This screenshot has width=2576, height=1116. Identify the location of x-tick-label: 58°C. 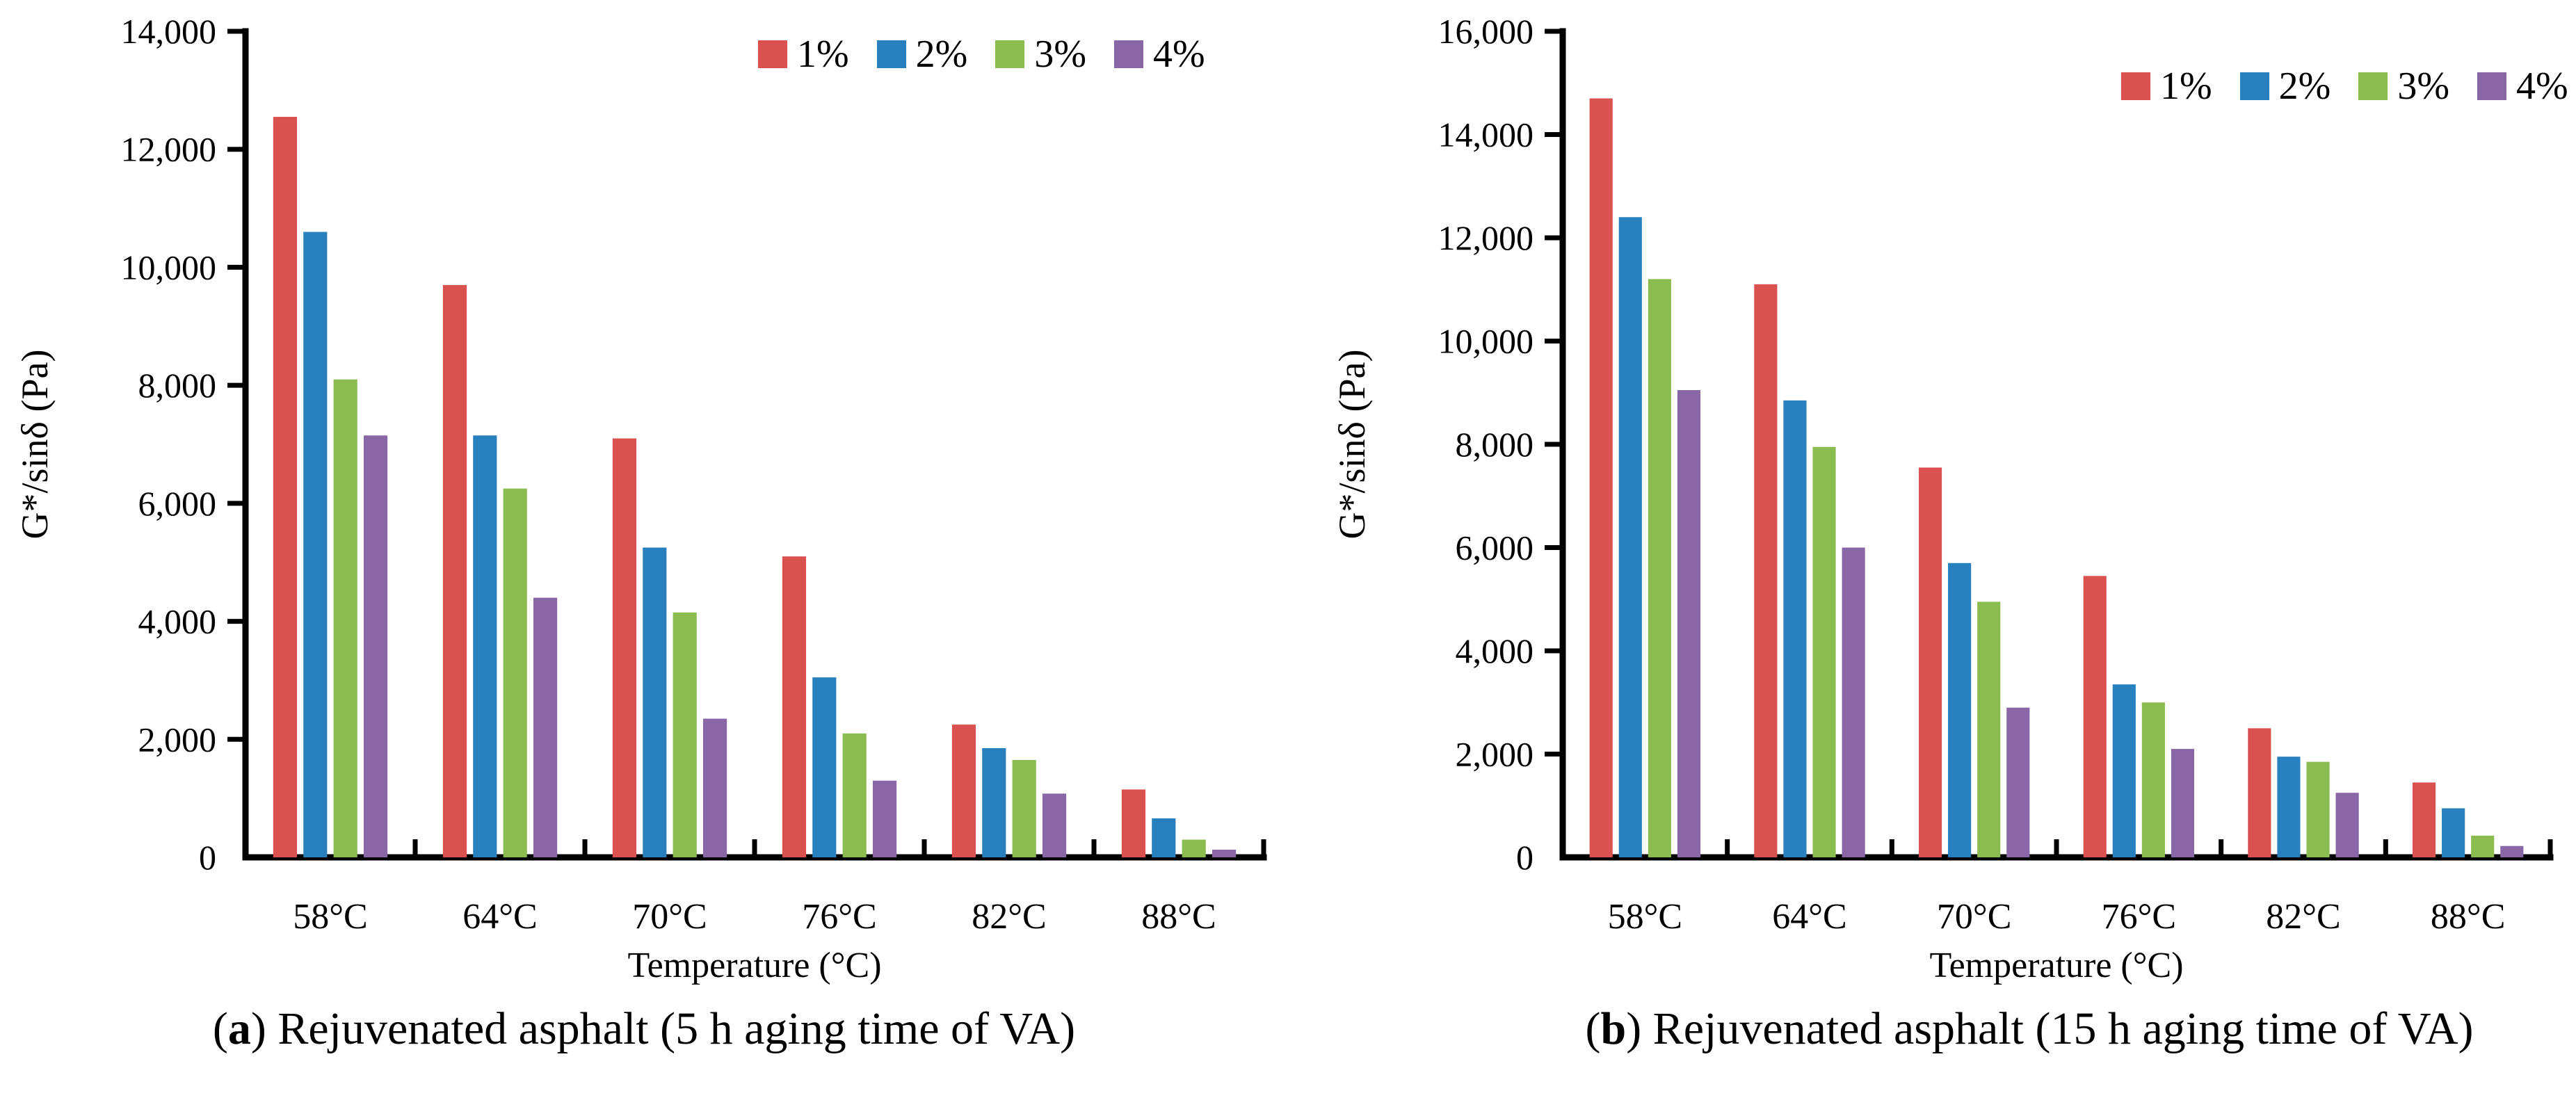
(1645, 917).